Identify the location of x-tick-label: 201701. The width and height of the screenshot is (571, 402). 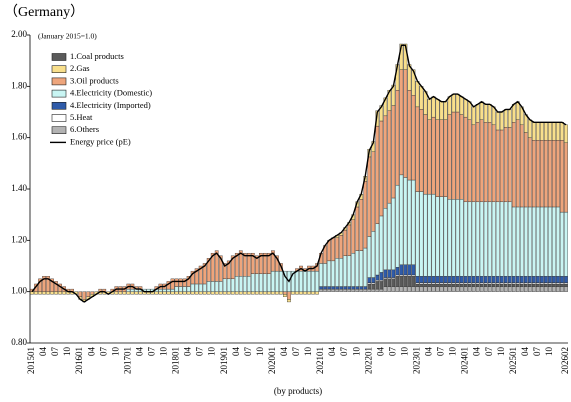
(127, 360).